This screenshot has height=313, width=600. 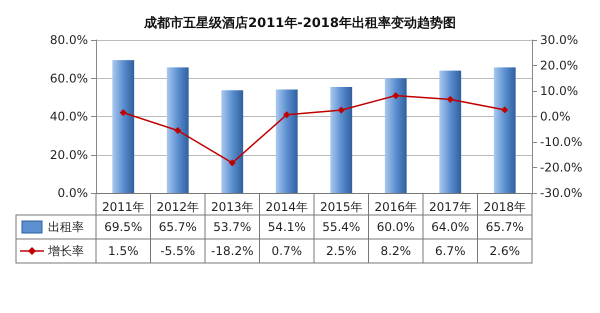 I want to click on legend-label: 出租率, so click(x=66, y=227).